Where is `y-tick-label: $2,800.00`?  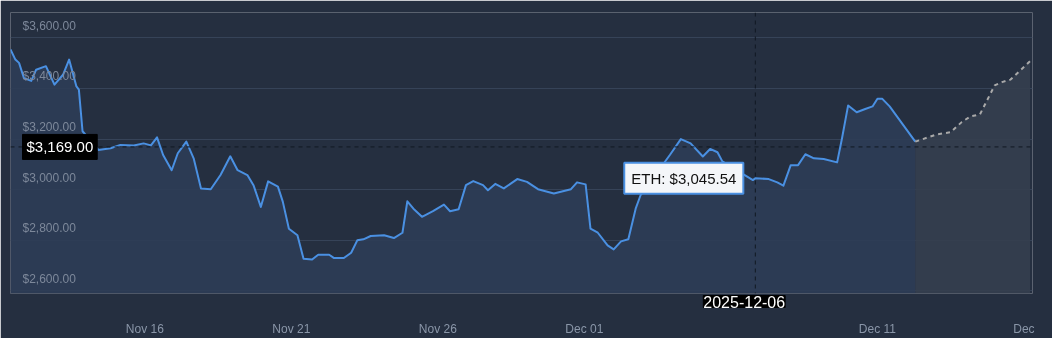
y-tick-label: $2,800.00 is located at coordinates (49, 228).